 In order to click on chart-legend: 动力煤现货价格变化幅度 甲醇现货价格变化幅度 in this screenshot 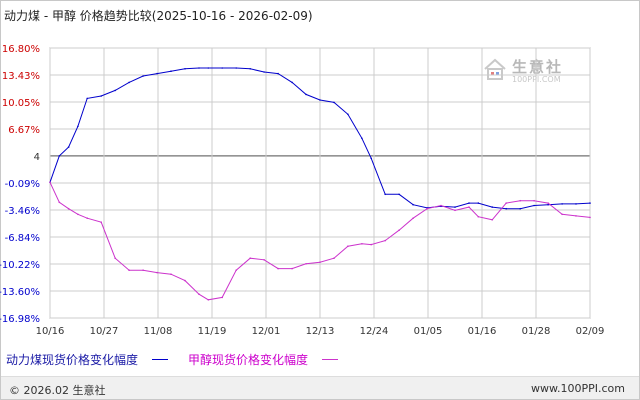, I will do `click(180, 359)`.